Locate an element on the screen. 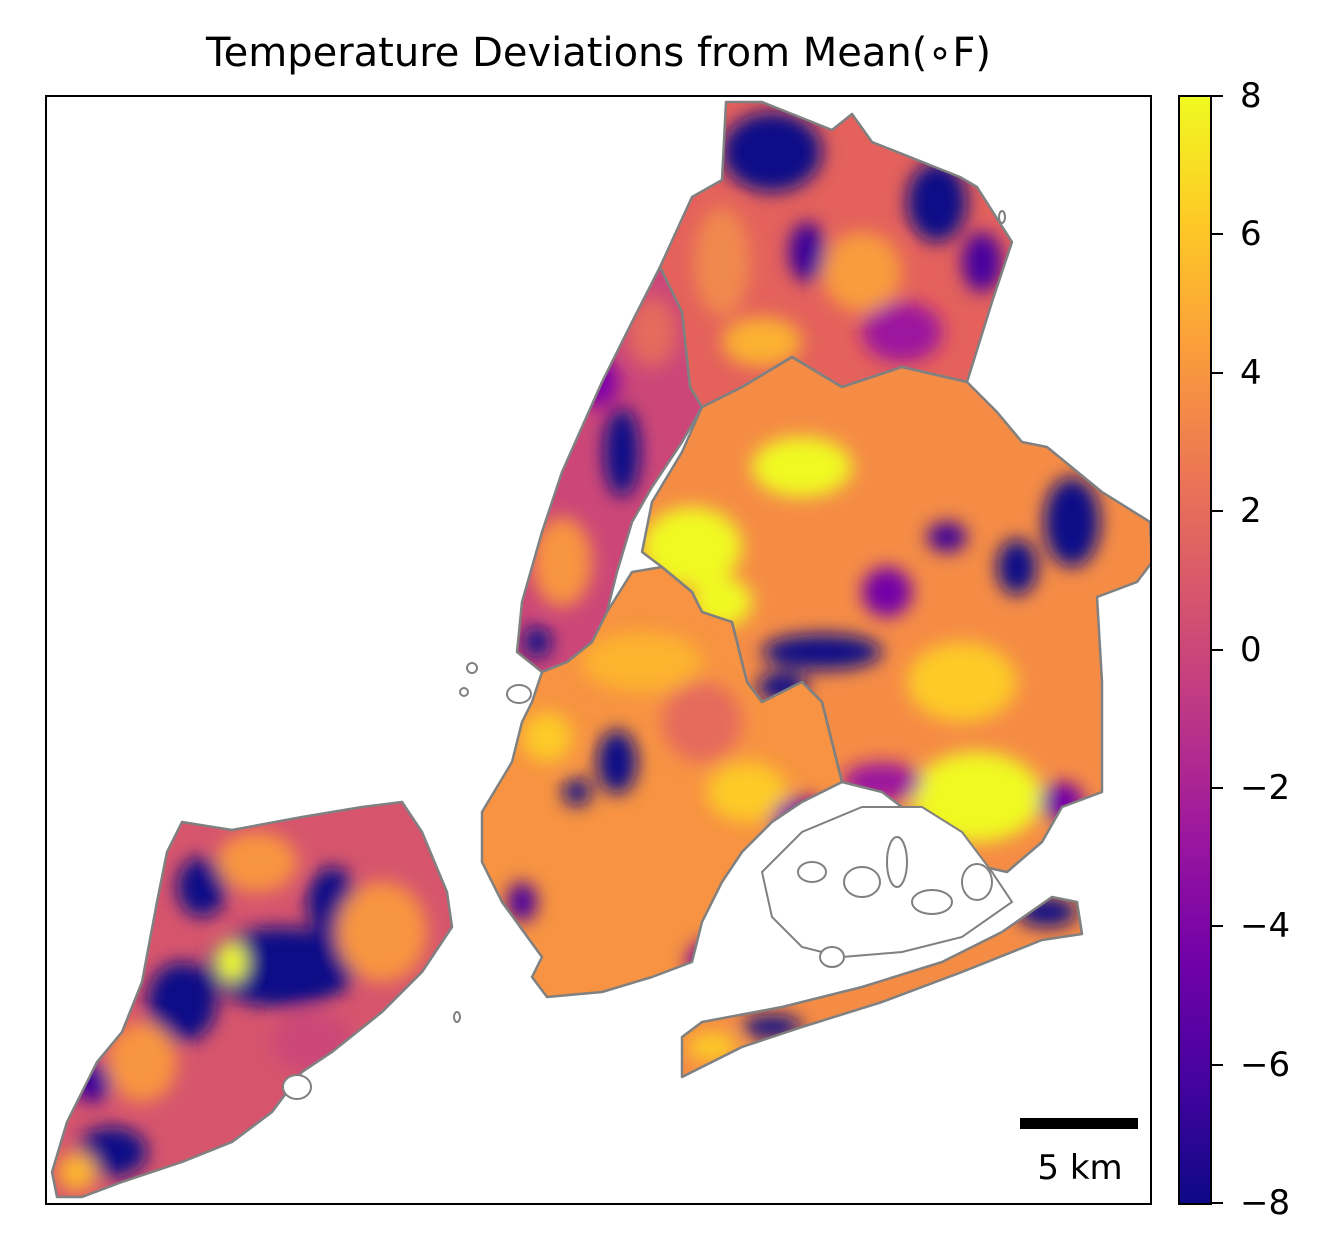 The width and height of the screenshot is (1331, 1258). scale-bar is located at coordinates (1079, 1123).